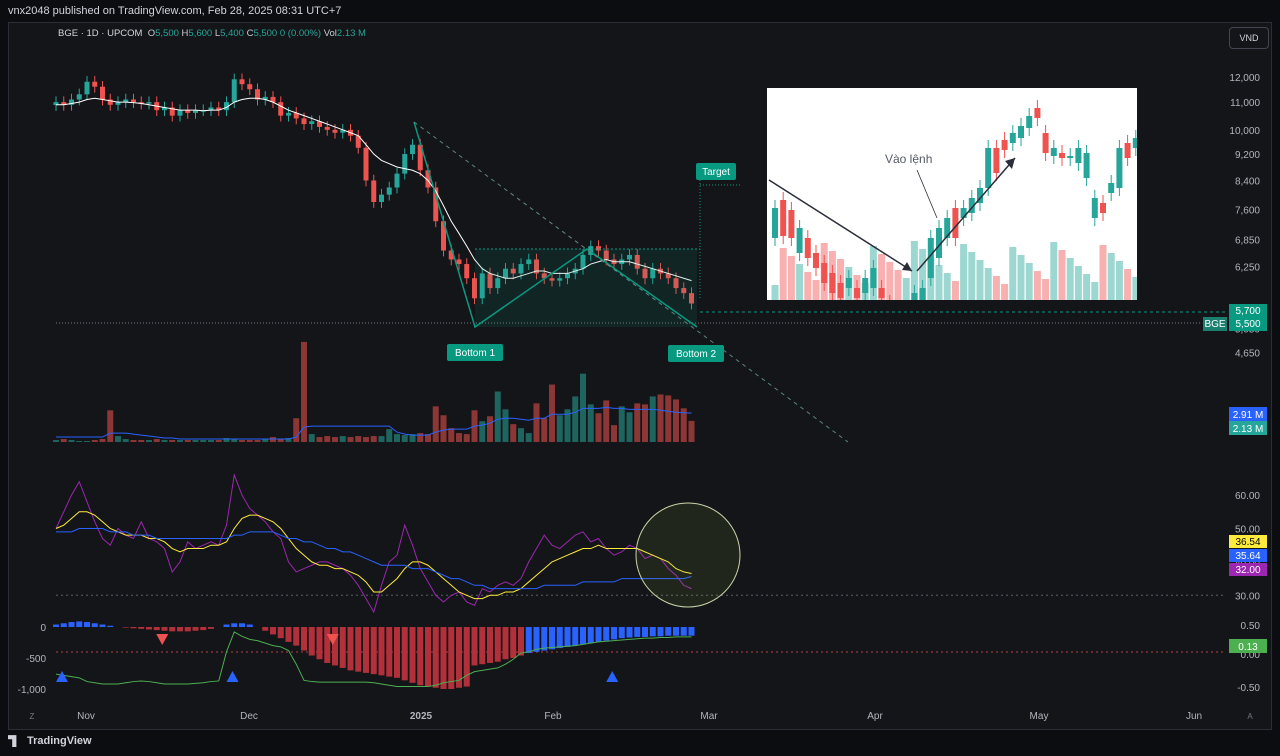 Image resolution: width=1280 pixels, height=756 pixels. I want to click on vol-tag-bg, so click(1248, 428).